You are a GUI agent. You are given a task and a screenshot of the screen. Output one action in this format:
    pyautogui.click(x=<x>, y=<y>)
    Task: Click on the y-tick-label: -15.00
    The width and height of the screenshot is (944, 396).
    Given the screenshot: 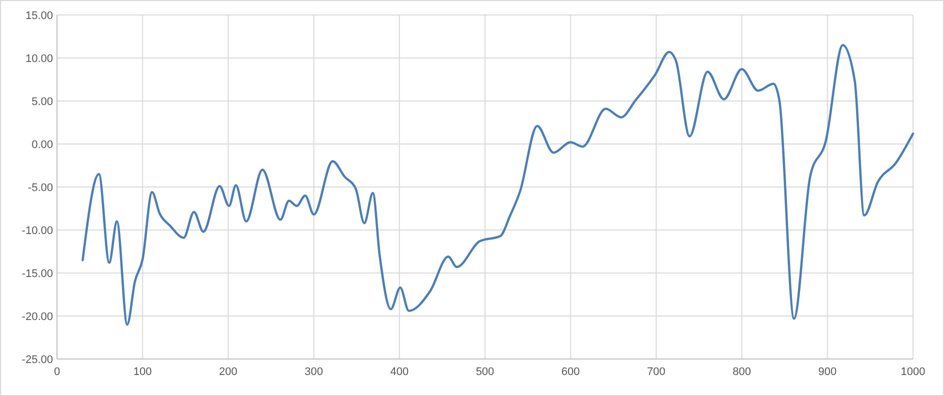 What is the action you would take?
    pyautogui.click(x=37, y=274)
    